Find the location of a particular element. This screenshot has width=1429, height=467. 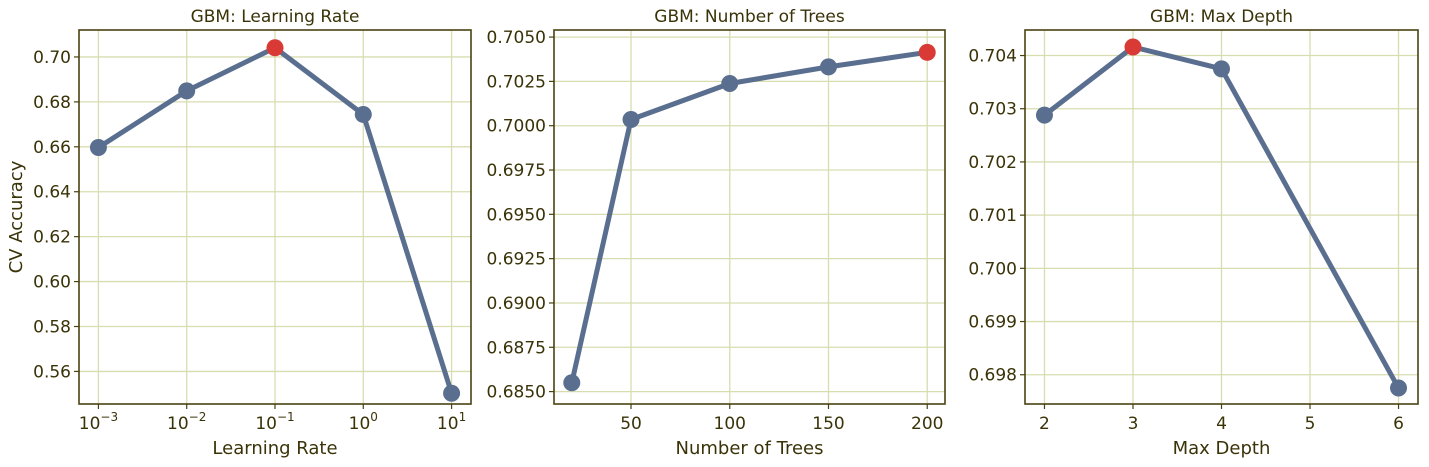

x-axis-label: Learning Rate is located at coordinates (274, 448).